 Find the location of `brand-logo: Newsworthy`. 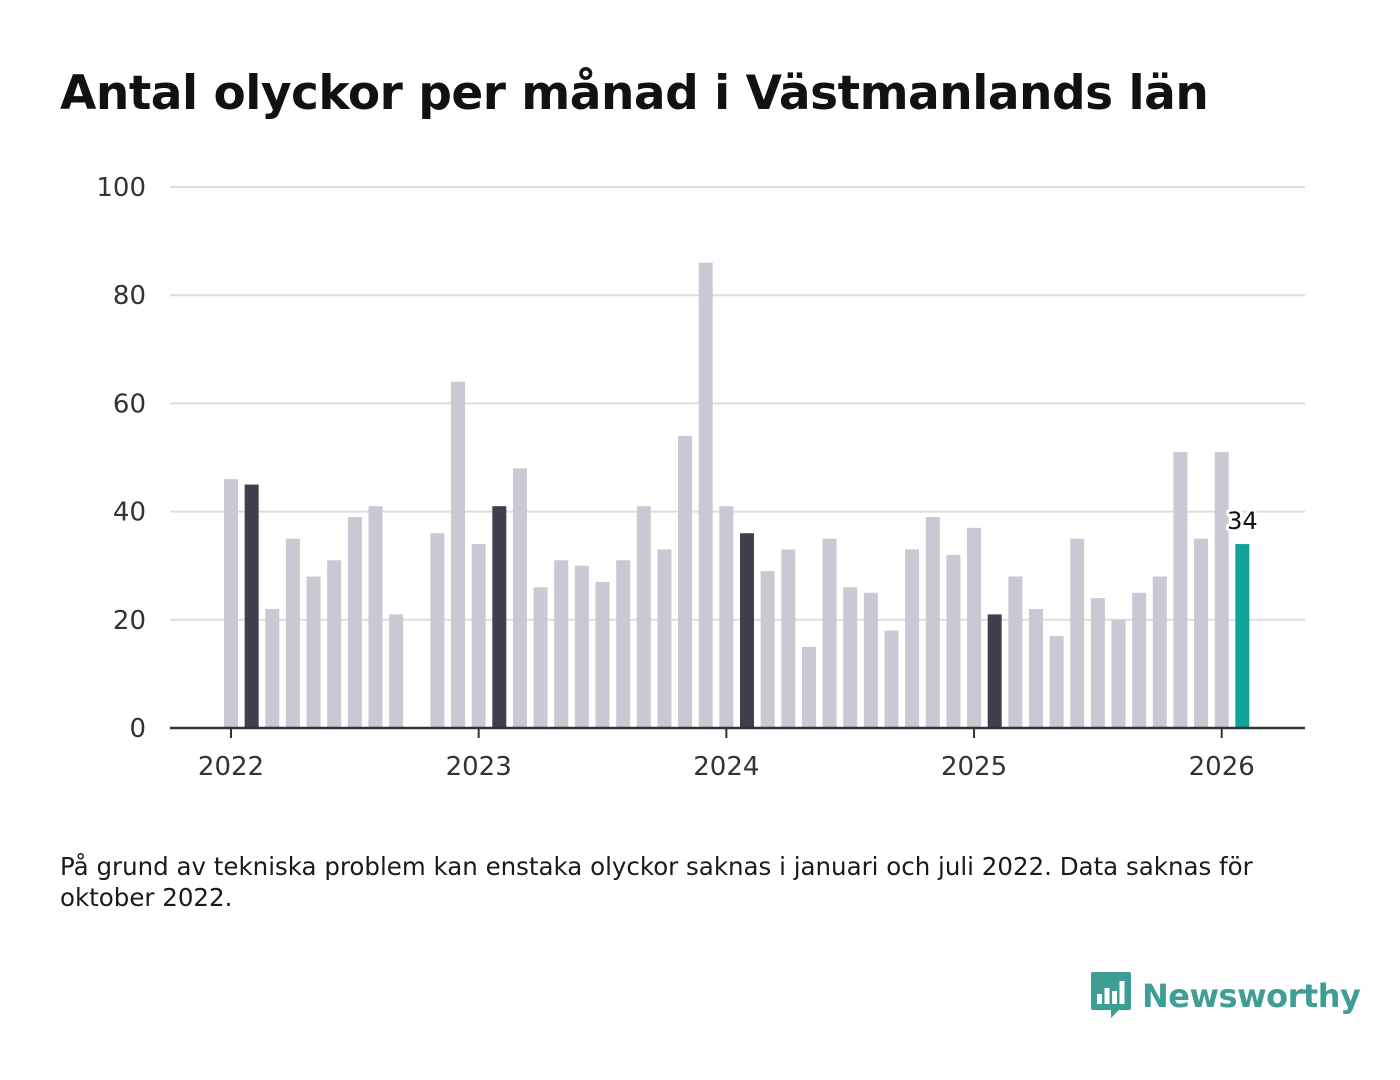

brand-logo: Newsworthy is located at coordinates (1225, 996).